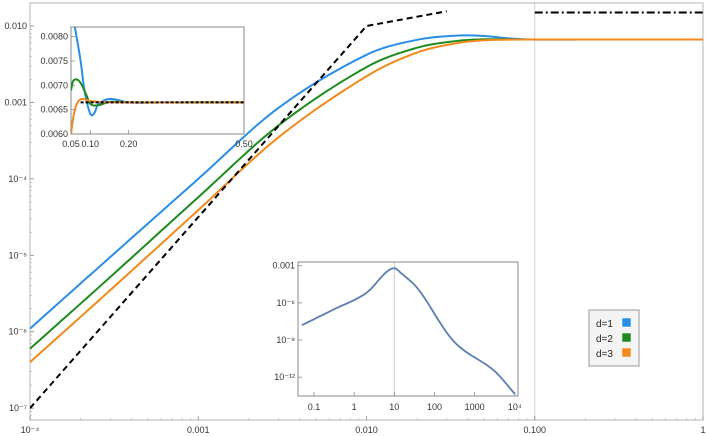  Describe the element at coordinates (284, 377) in the screenshot. I see `y-tick-label: 10⁻¹²` at that location.